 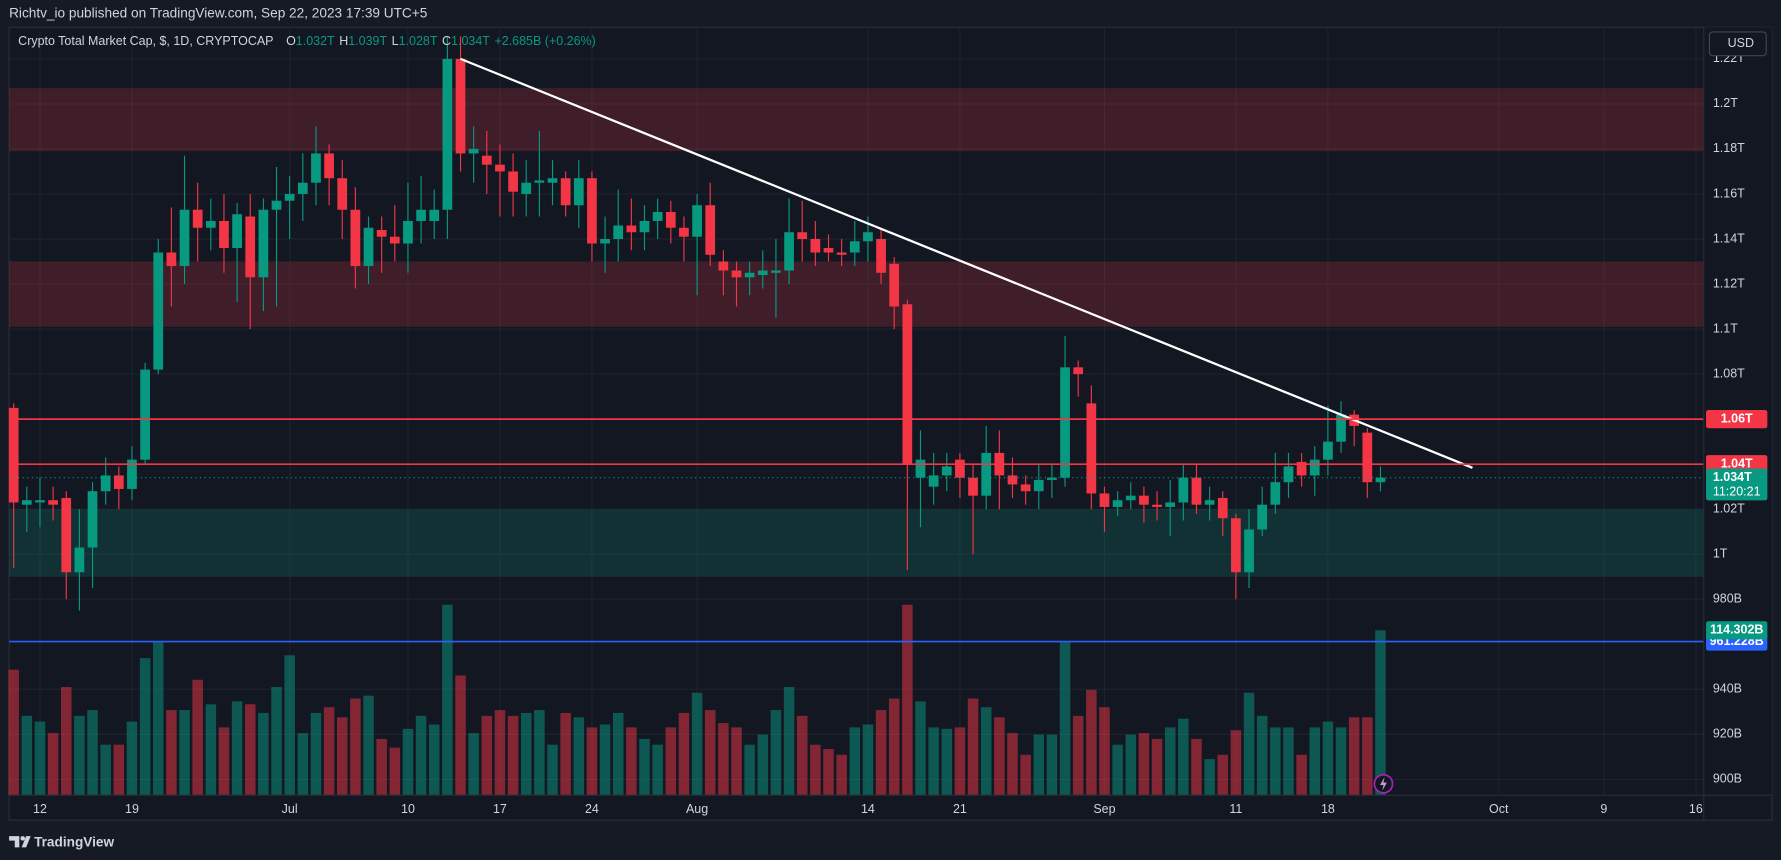 What do you see at coordinates (315, 41) in the screenshot?
I see `ohlc-value: 1.032T` at bounding box center [315, 41].